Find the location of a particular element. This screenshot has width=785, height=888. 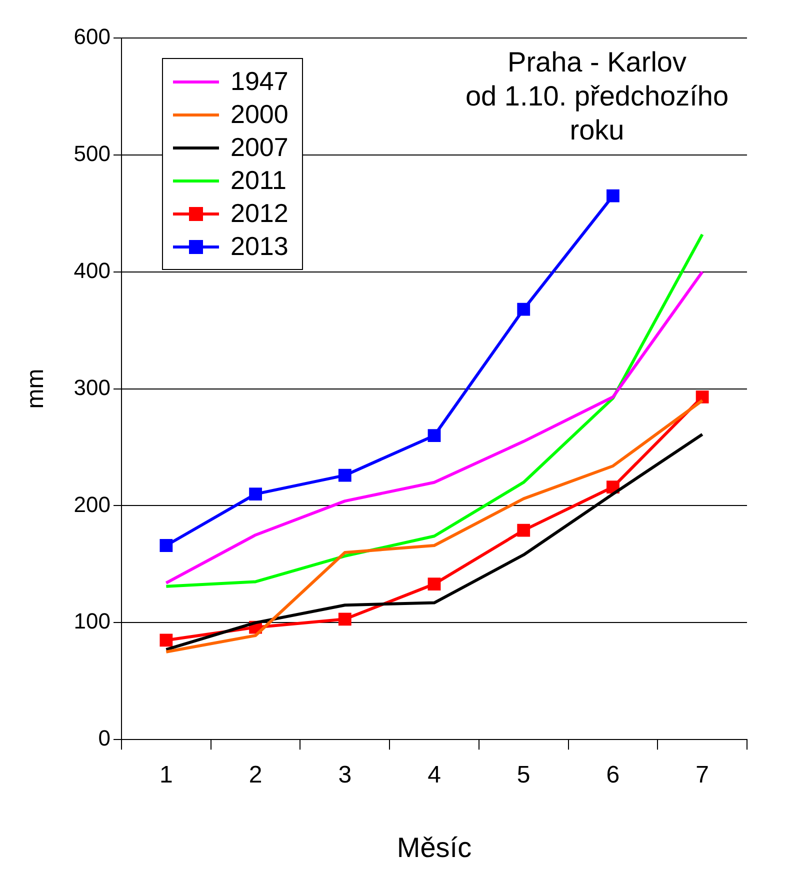

legend-label: 2013 is located at coordinates (259, 246).